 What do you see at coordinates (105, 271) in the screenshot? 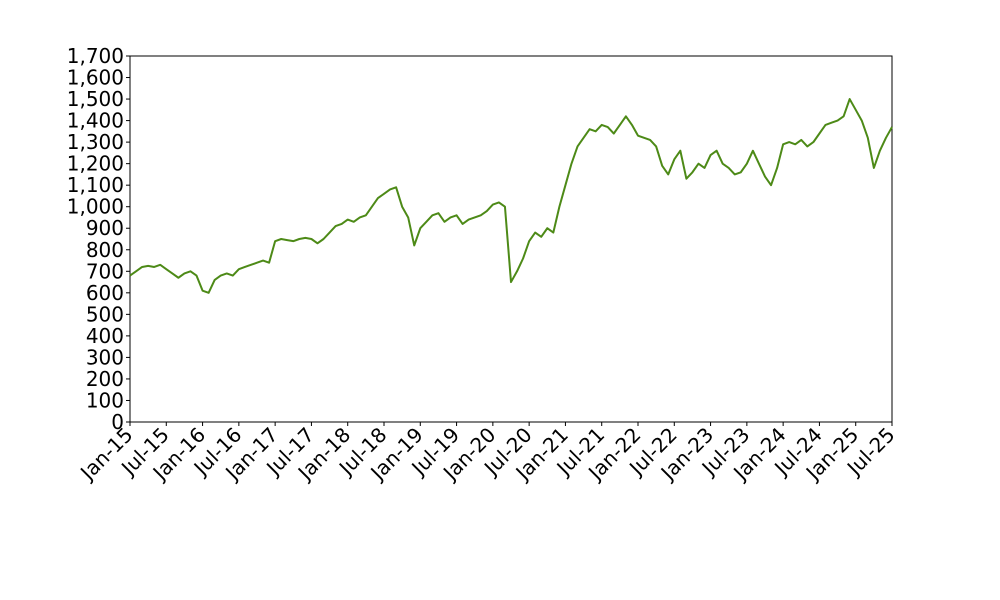
I see `y-tick-label: 700` at bounding box center [105, 271].